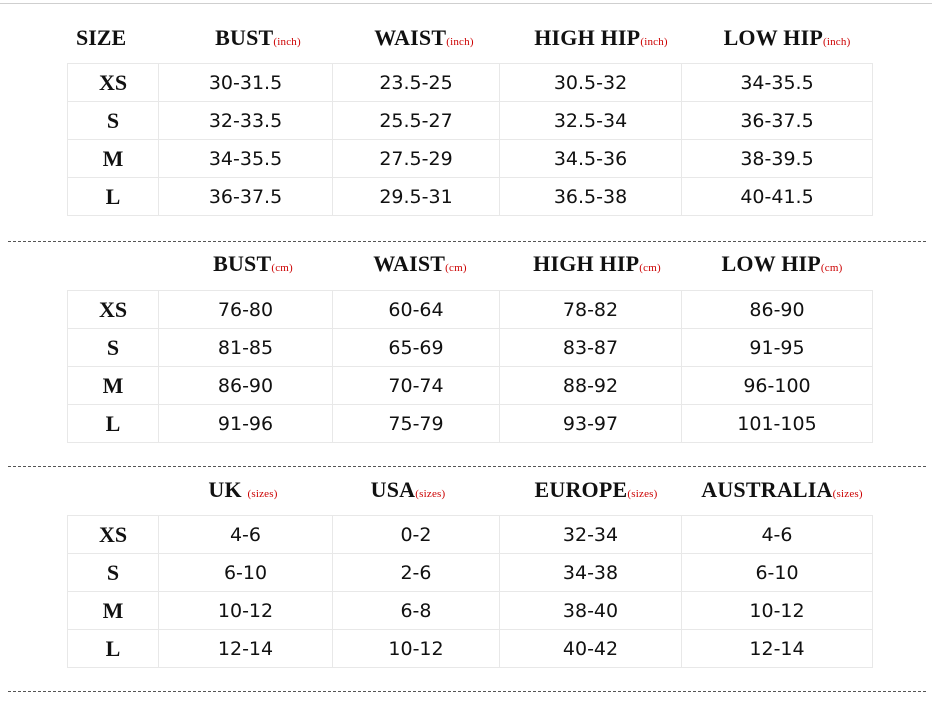  I want to click on table-row: L 91-96 75-79 93-97 101-105, so click(470, 423).